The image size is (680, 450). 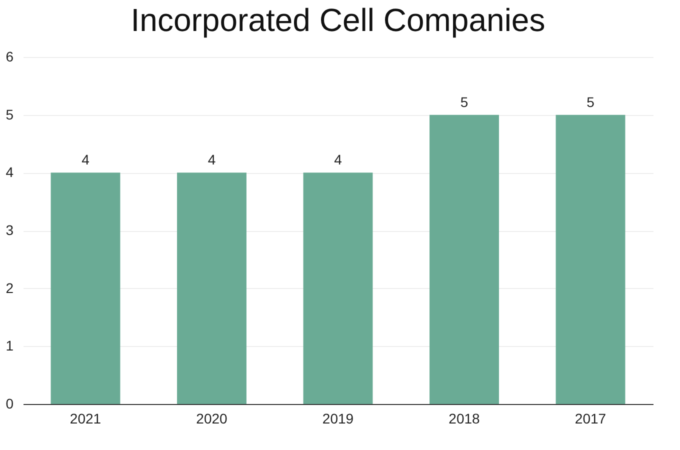 I want to click on x-tick-label: 2017, so click(x=590, y=418).